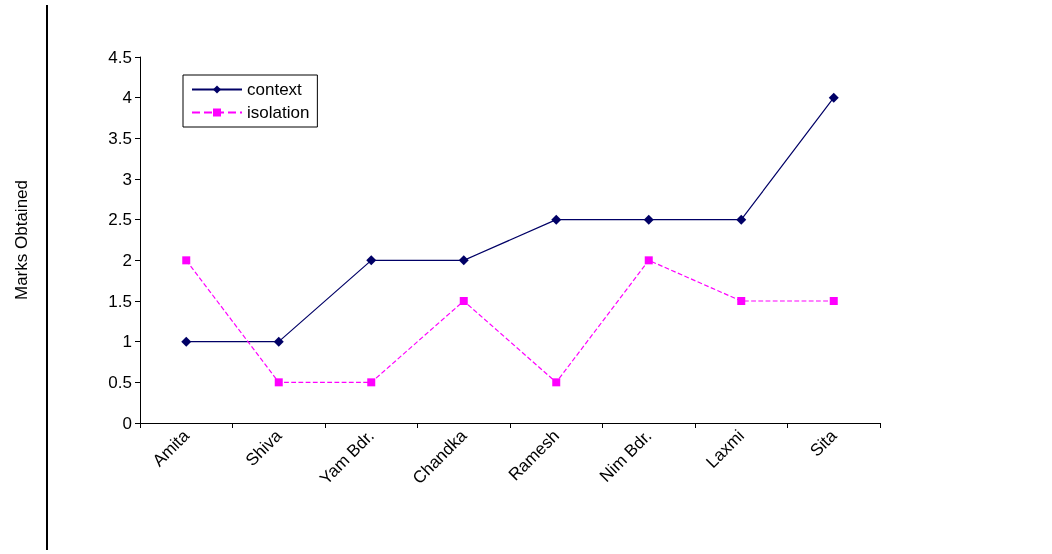  What do you see at coordinates (275, 89) in the screenshot?
I see `legend-label: context` at bounding box center [275, 89].